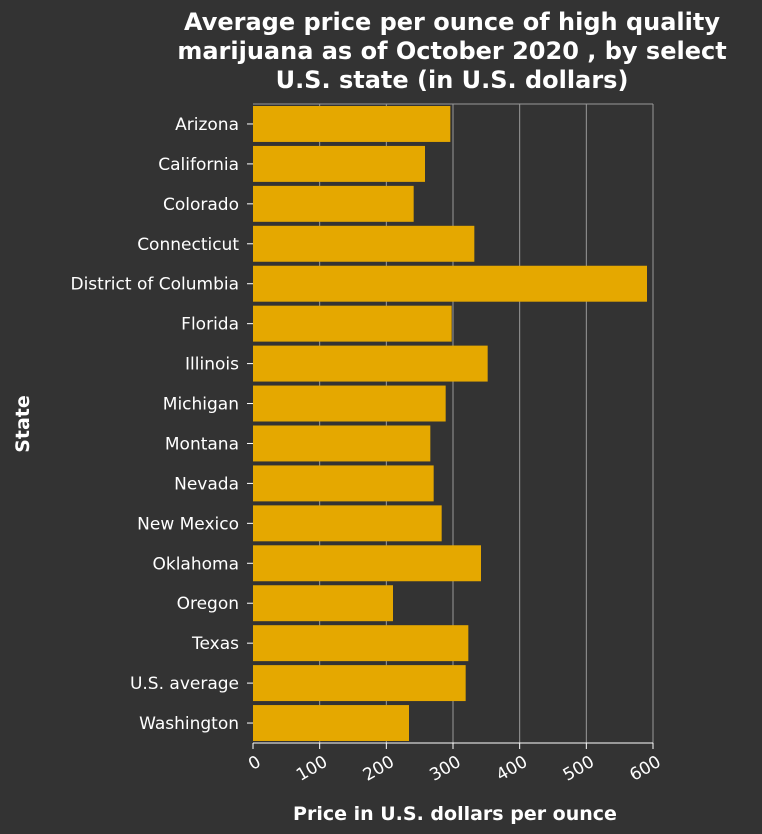 Image resolution: width=762 pixels, height=834 pixels. What do you see at coordinates (188, 524) in the screenshot?
I see `y-tick-label: New Mexico` at bounding box center [188, 524].